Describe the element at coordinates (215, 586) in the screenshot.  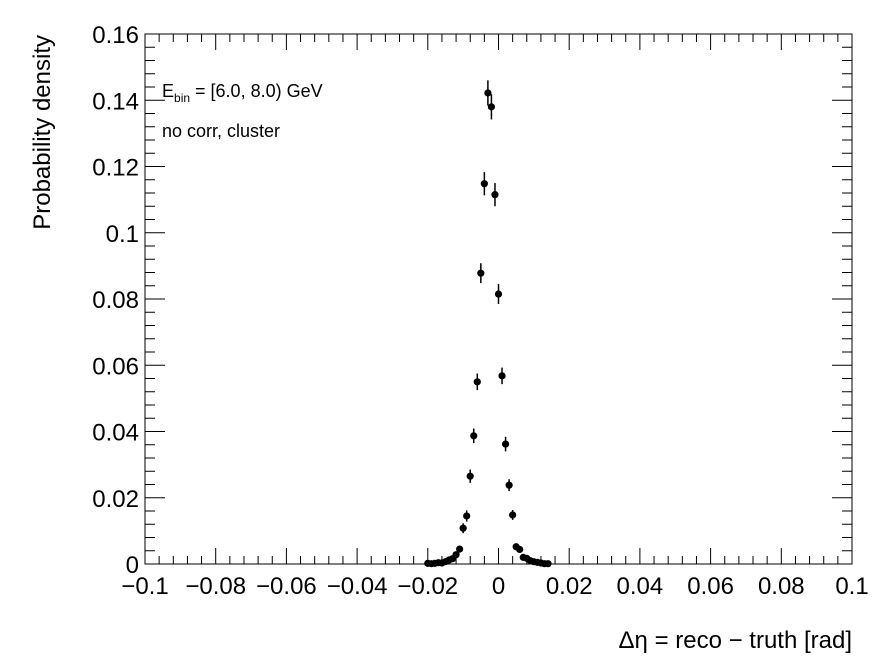
I see `x-tick-label: −0.08` at that location.